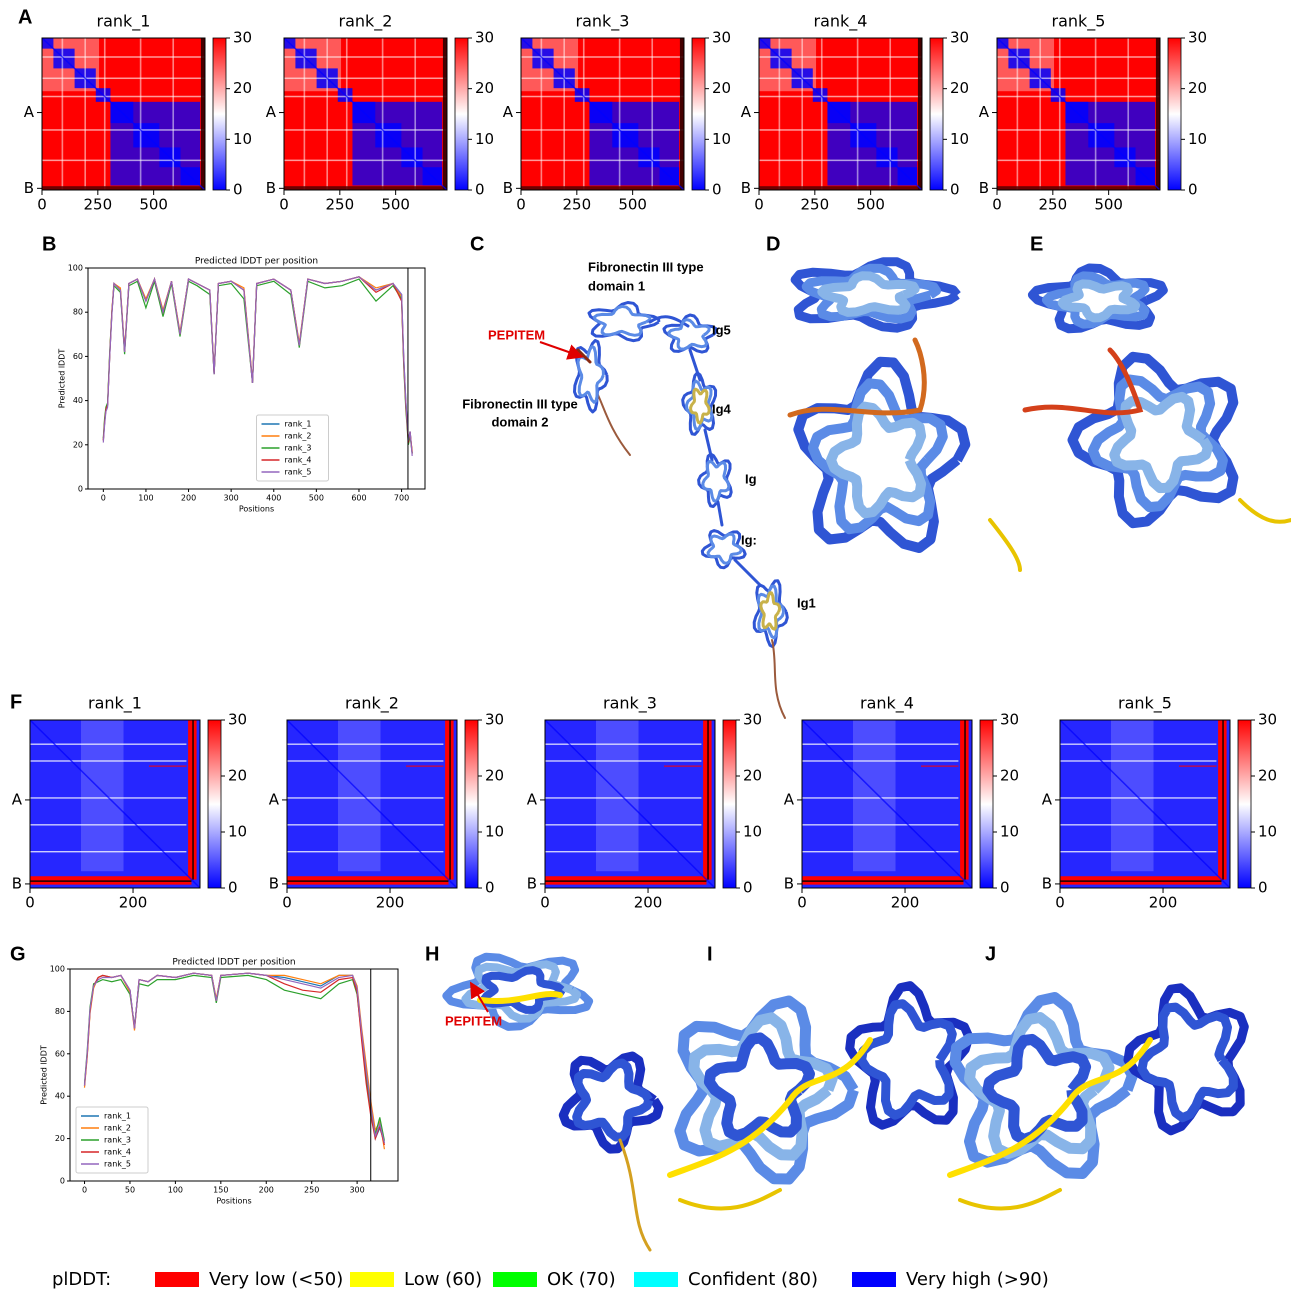  Describe the element at coordinates (1036, 244) in the screenshot. I see `panel-label: E` at that location.